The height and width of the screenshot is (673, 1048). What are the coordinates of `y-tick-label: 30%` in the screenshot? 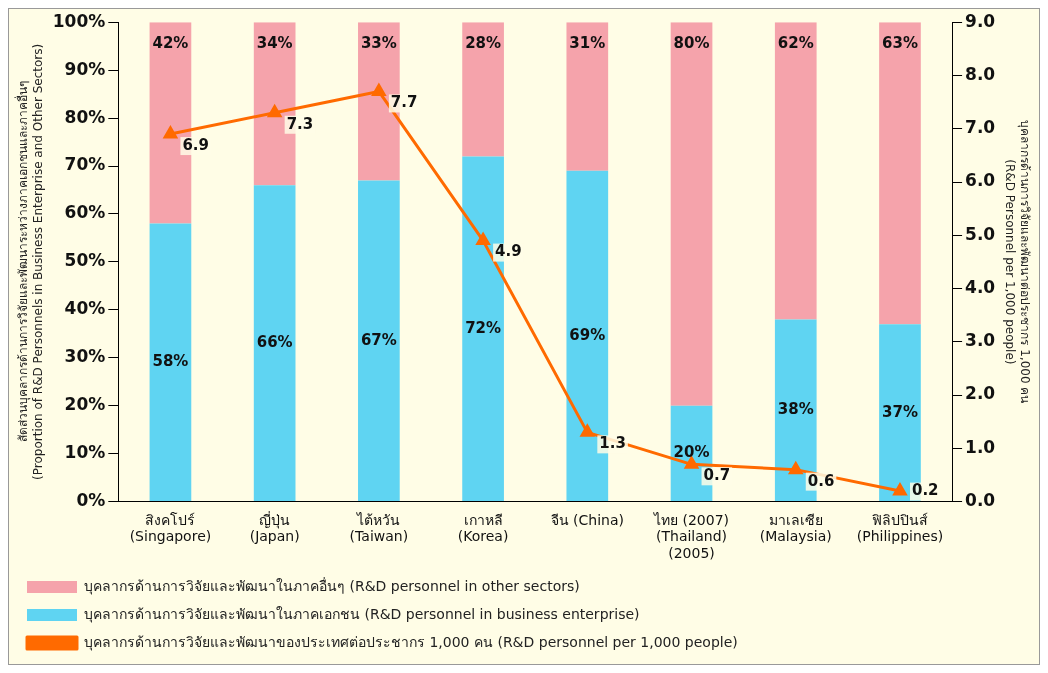 It's located at (85, 356).